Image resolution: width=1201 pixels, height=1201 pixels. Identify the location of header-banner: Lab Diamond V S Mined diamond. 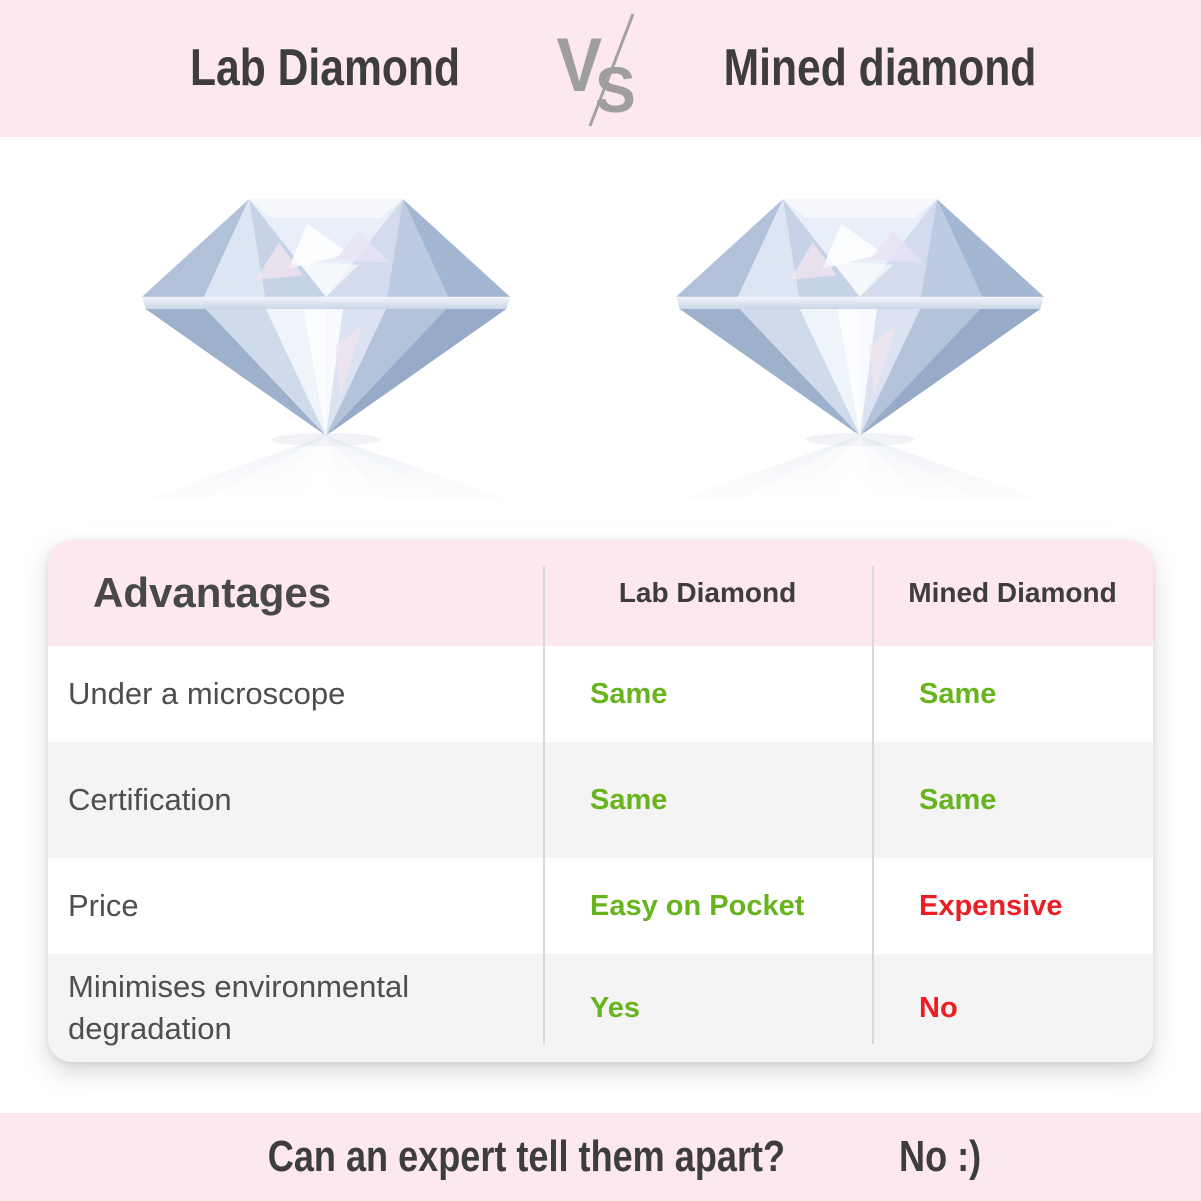
(600, 68).